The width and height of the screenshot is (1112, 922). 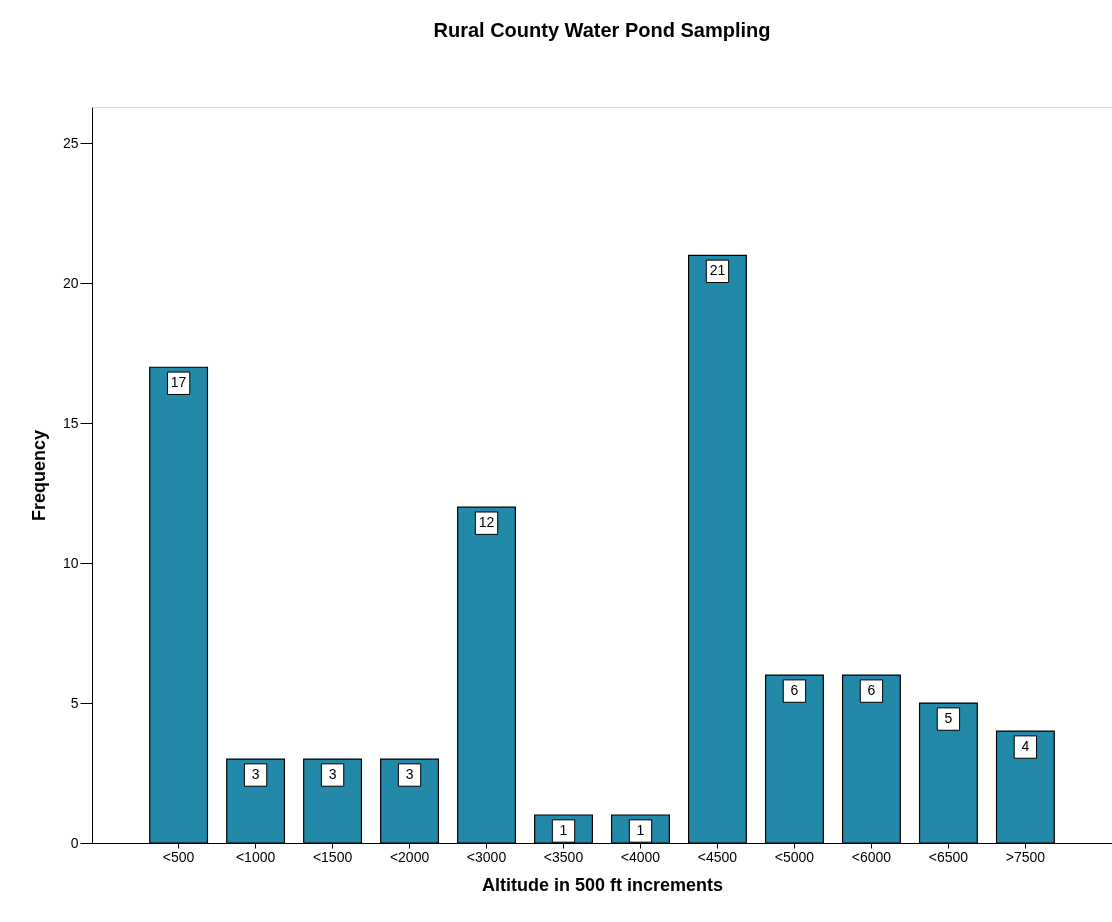 What do you see at coordinates (717, 270) in the screenshot?
I see `data-label: 21` at bounding box center [717, 270].